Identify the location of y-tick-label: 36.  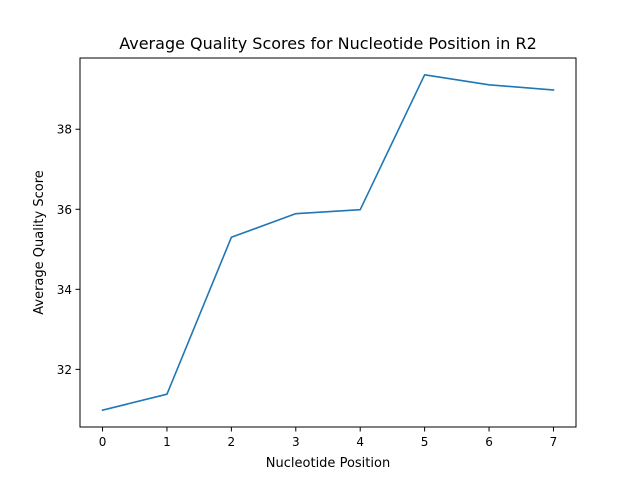
(64, 210).